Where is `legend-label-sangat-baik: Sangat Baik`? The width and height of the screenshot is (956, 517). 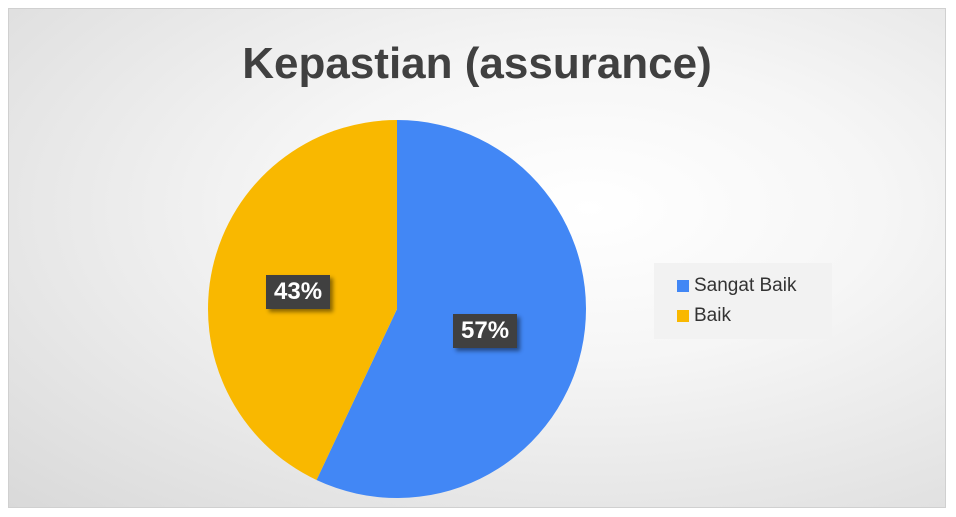 legend-label-sangat-baik: Sangat Baik is located at coordinates (745, 285).